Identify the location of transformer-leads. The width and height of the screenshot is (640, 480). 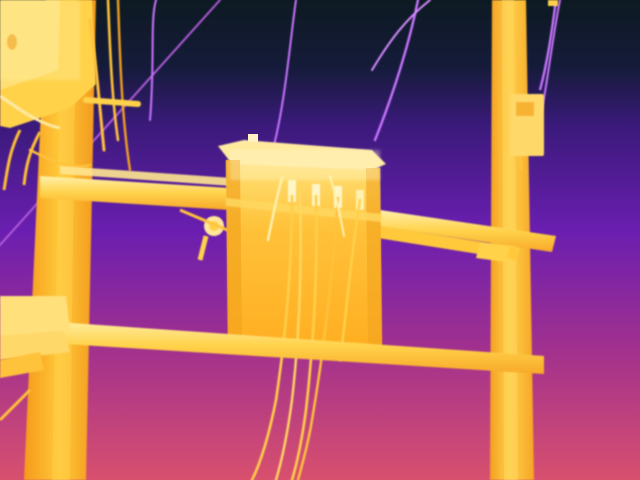
(306, 327).